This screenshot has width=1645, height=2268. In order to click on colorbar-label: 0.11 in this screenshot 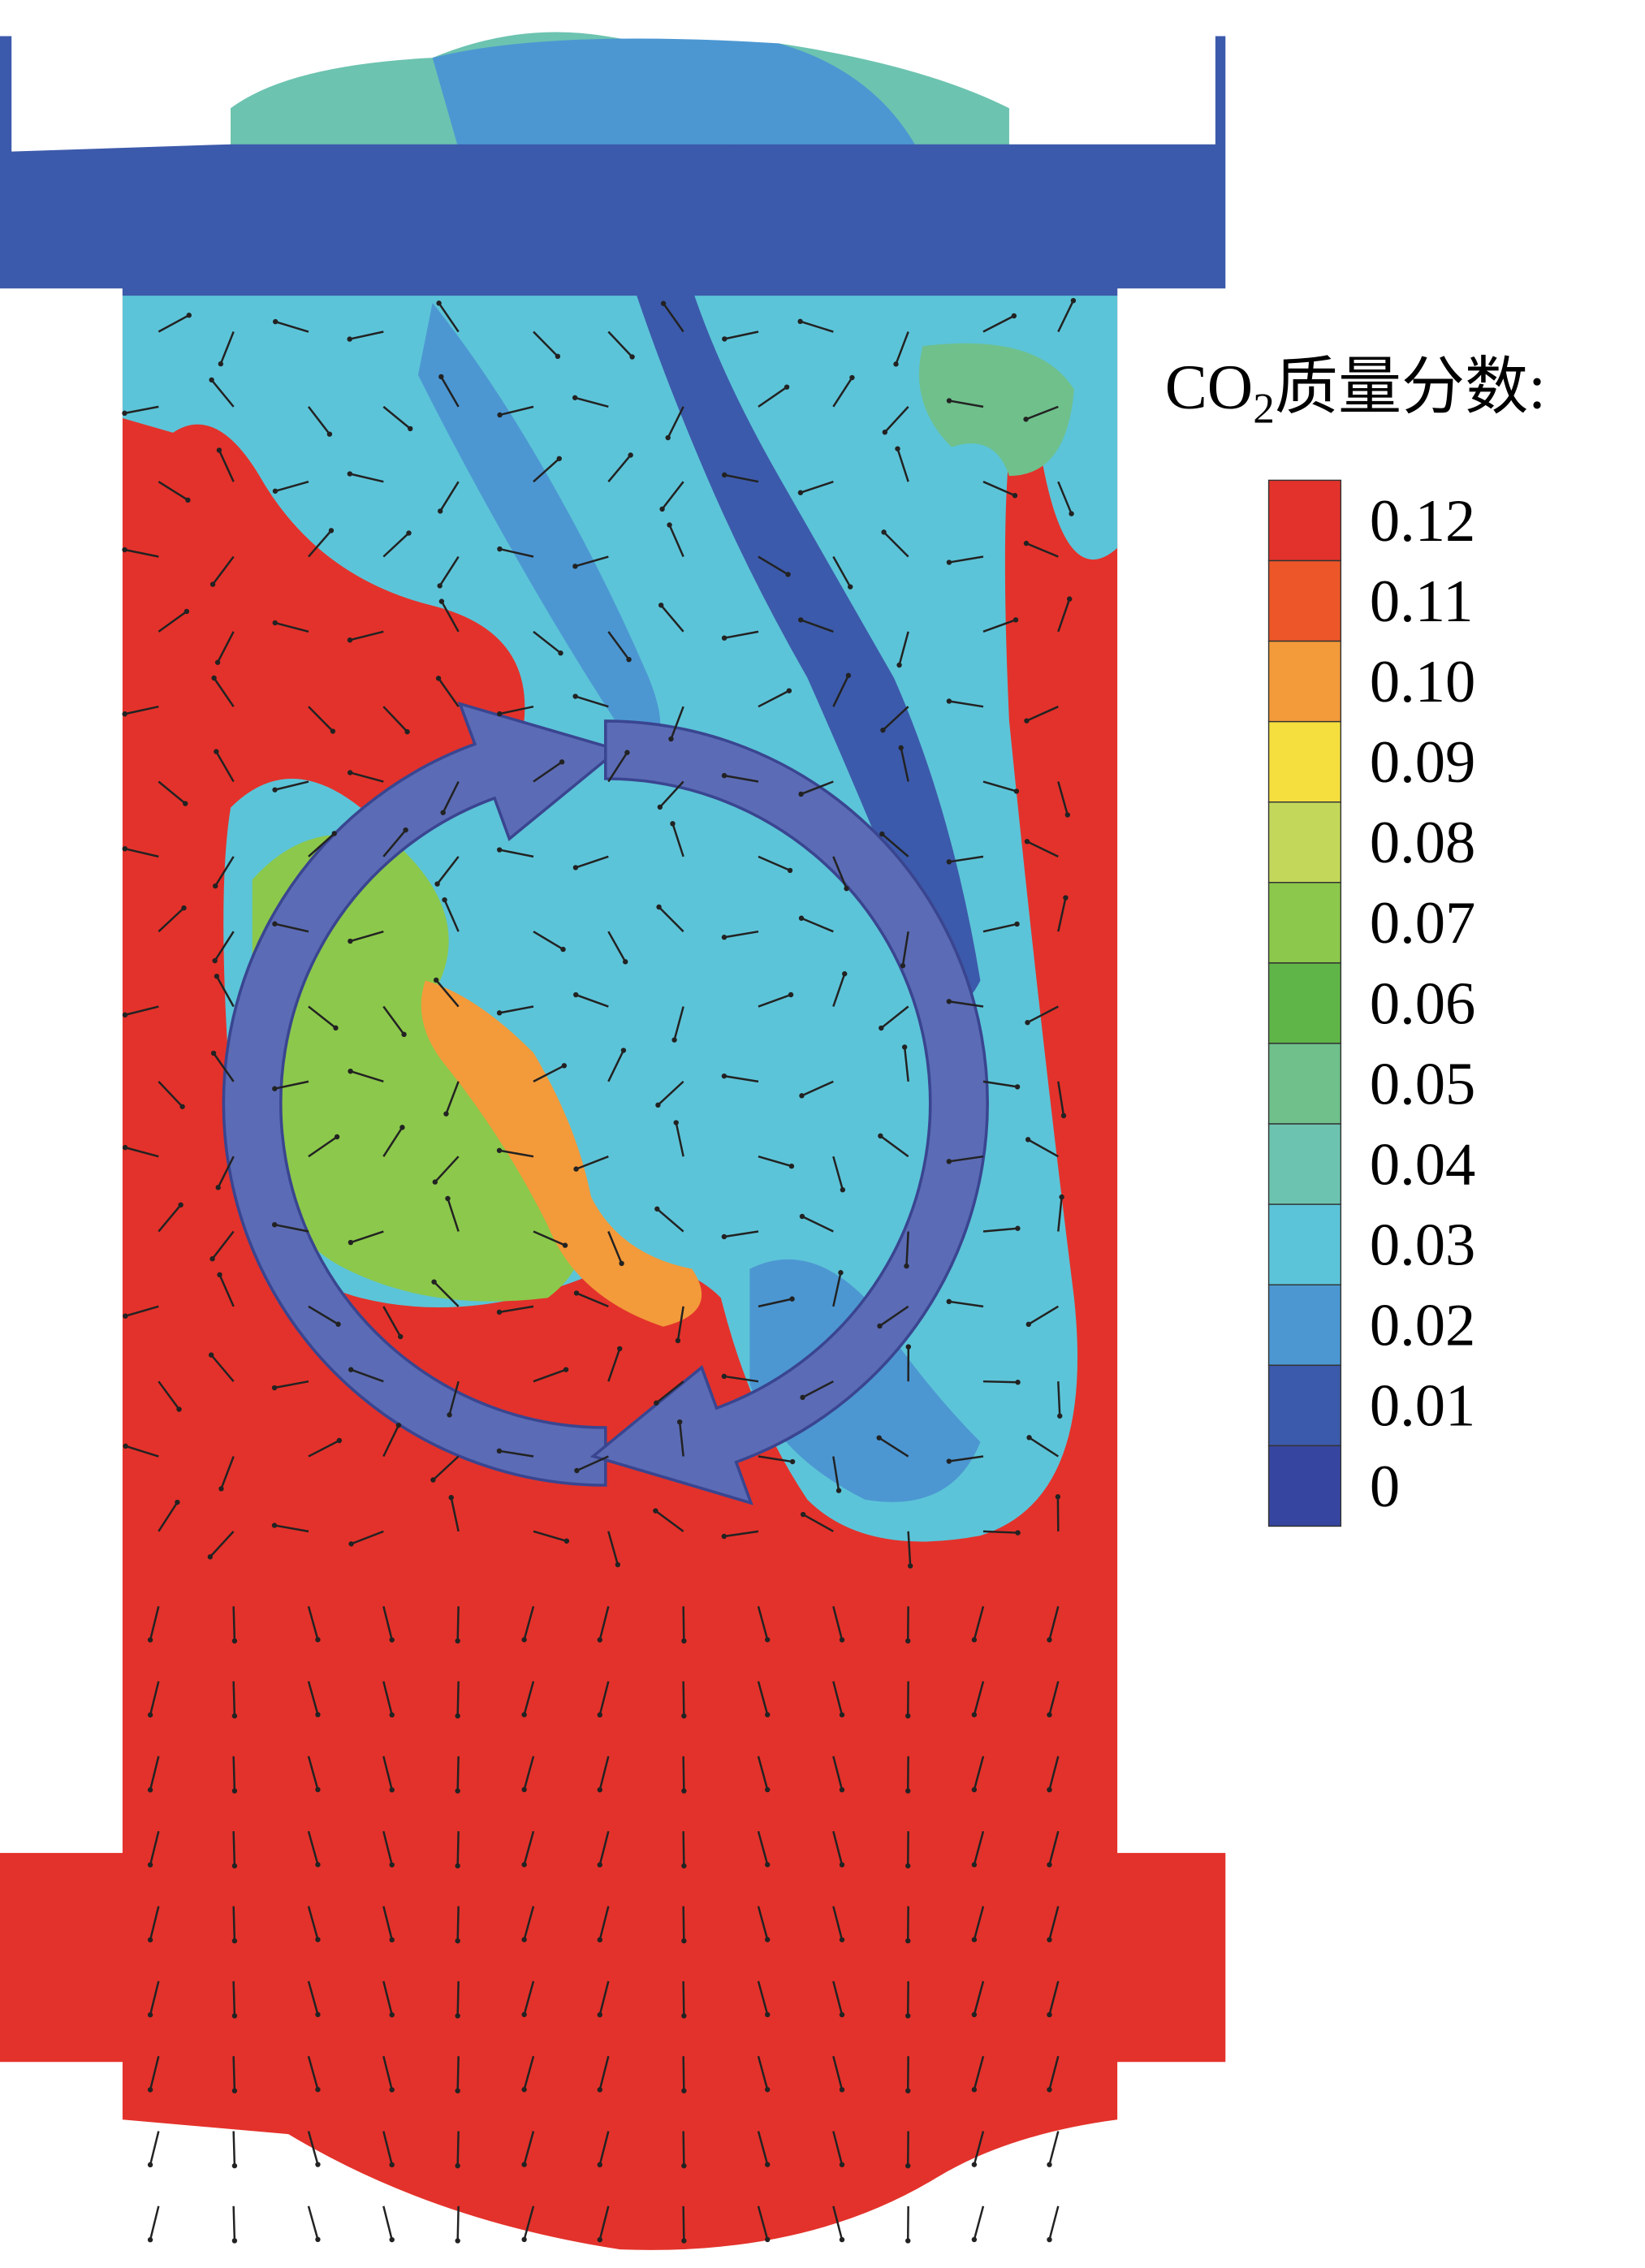, I will do `click(1422, 601)`.